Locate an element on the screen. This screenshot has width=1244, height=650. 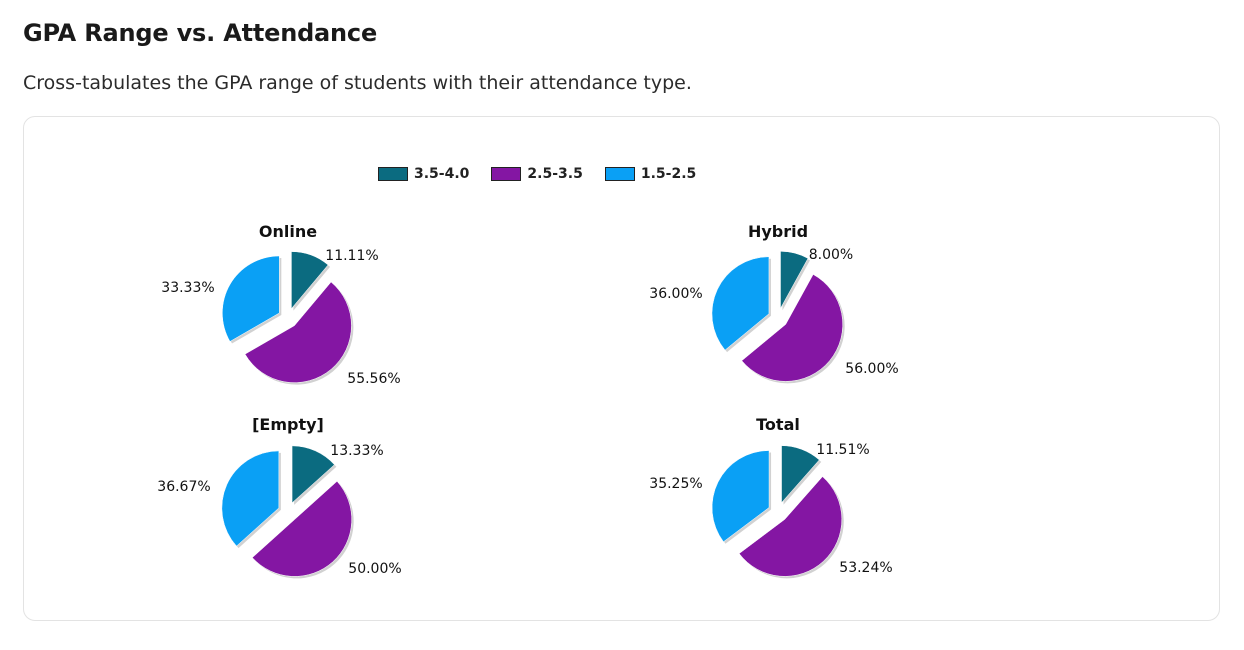
pie-data-label: 11.11% is located at coordinates (351, 256).